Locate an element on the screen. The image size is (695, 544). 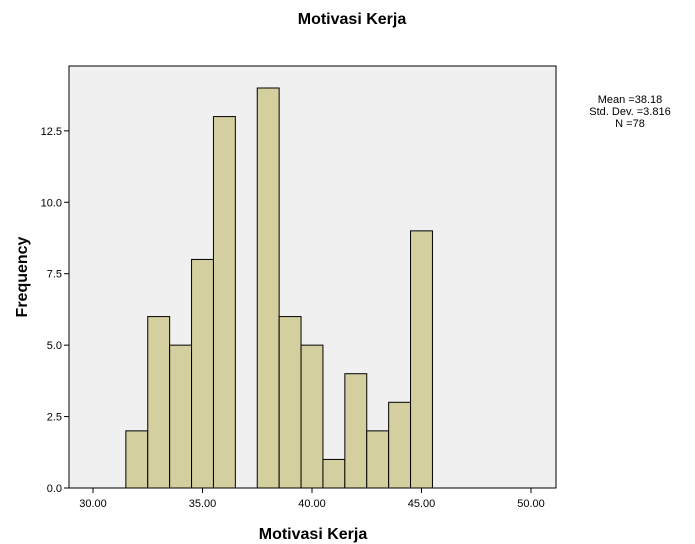
x-tick-label: 40.00 is located at coordinates (312, 504).